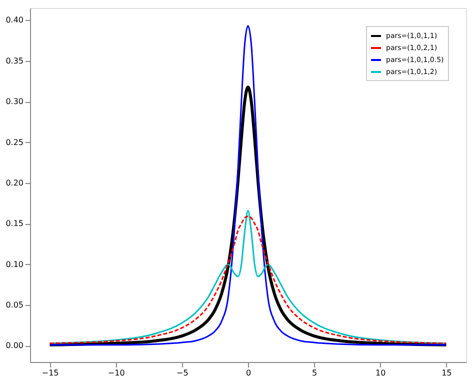 The width and height of the screenshot is (474, 382). What do you see at coordinates (15, 142) in the screenshot?
I see `y-tick-label: 0.25` at bounding box center [15, 142].